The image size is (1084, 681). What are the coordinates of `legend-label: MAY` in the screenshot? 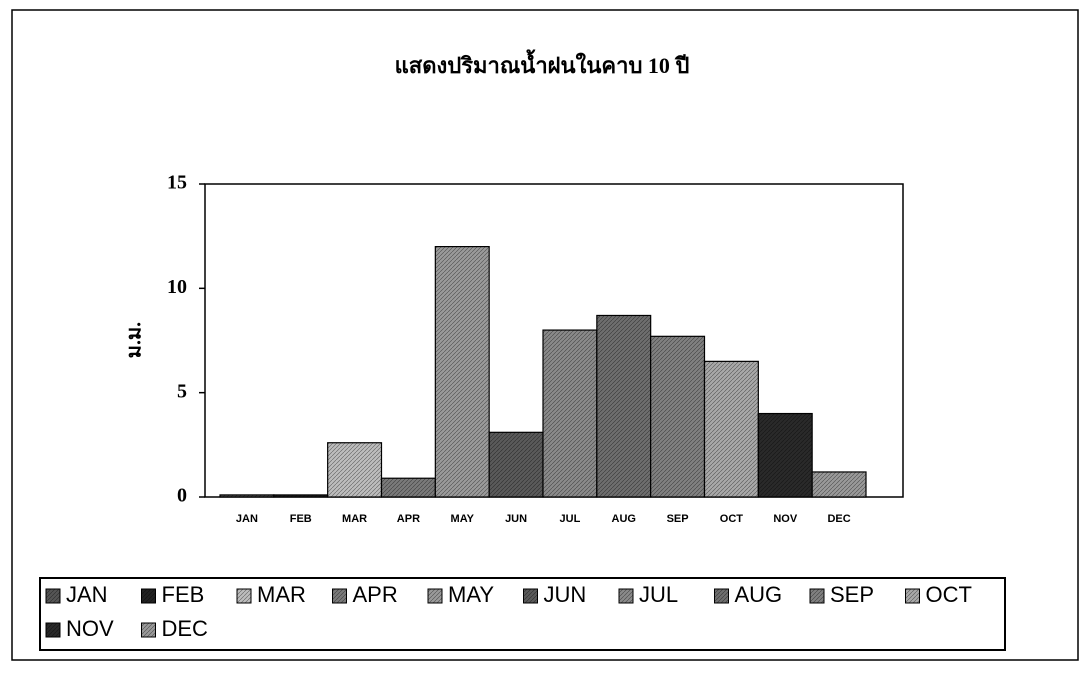 It's located at (471, 594).